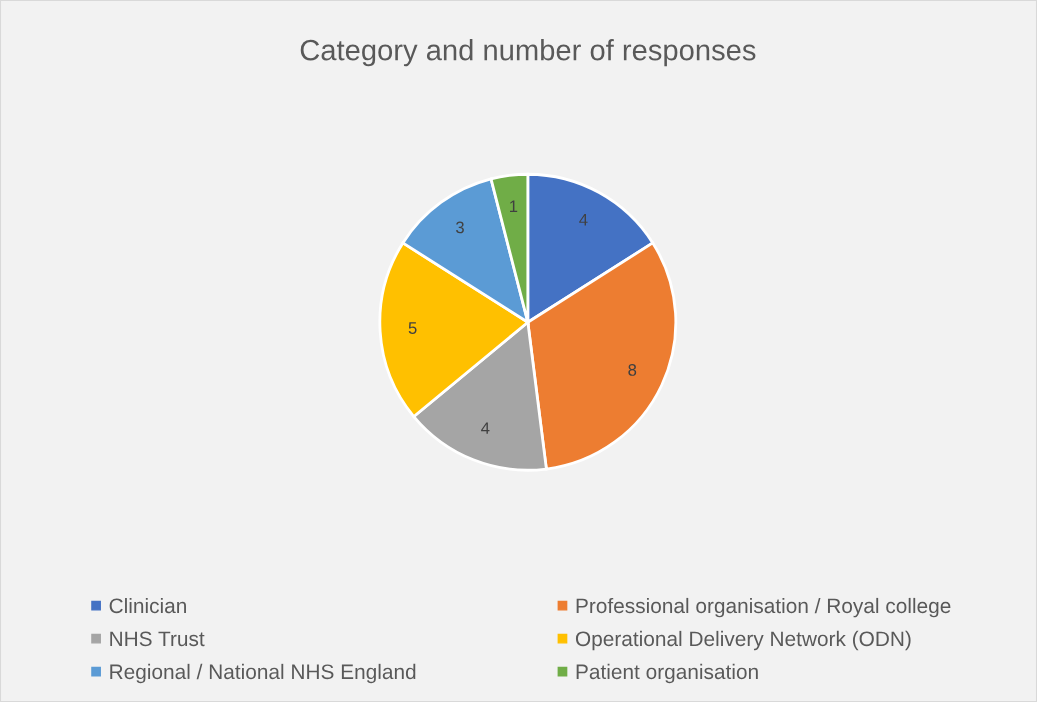  What do you see at coordinates (667, 673) in the screenshot?
I see `legend-label: Patient organisation` at bounding box center [667, 673].